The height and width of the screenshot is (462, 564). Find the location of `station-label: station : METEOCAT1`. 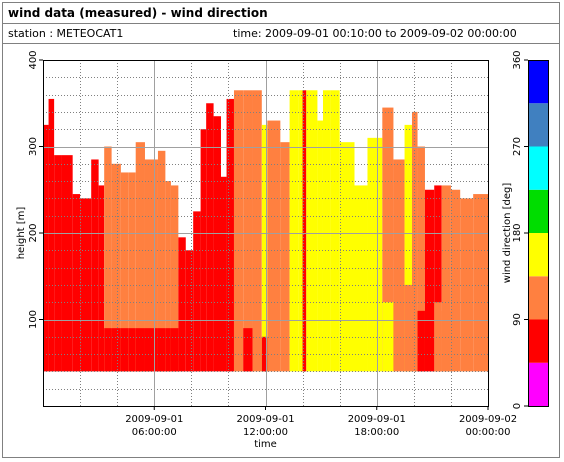

station-label: station : METEOCAT1 is located at coordinates (66, 33).